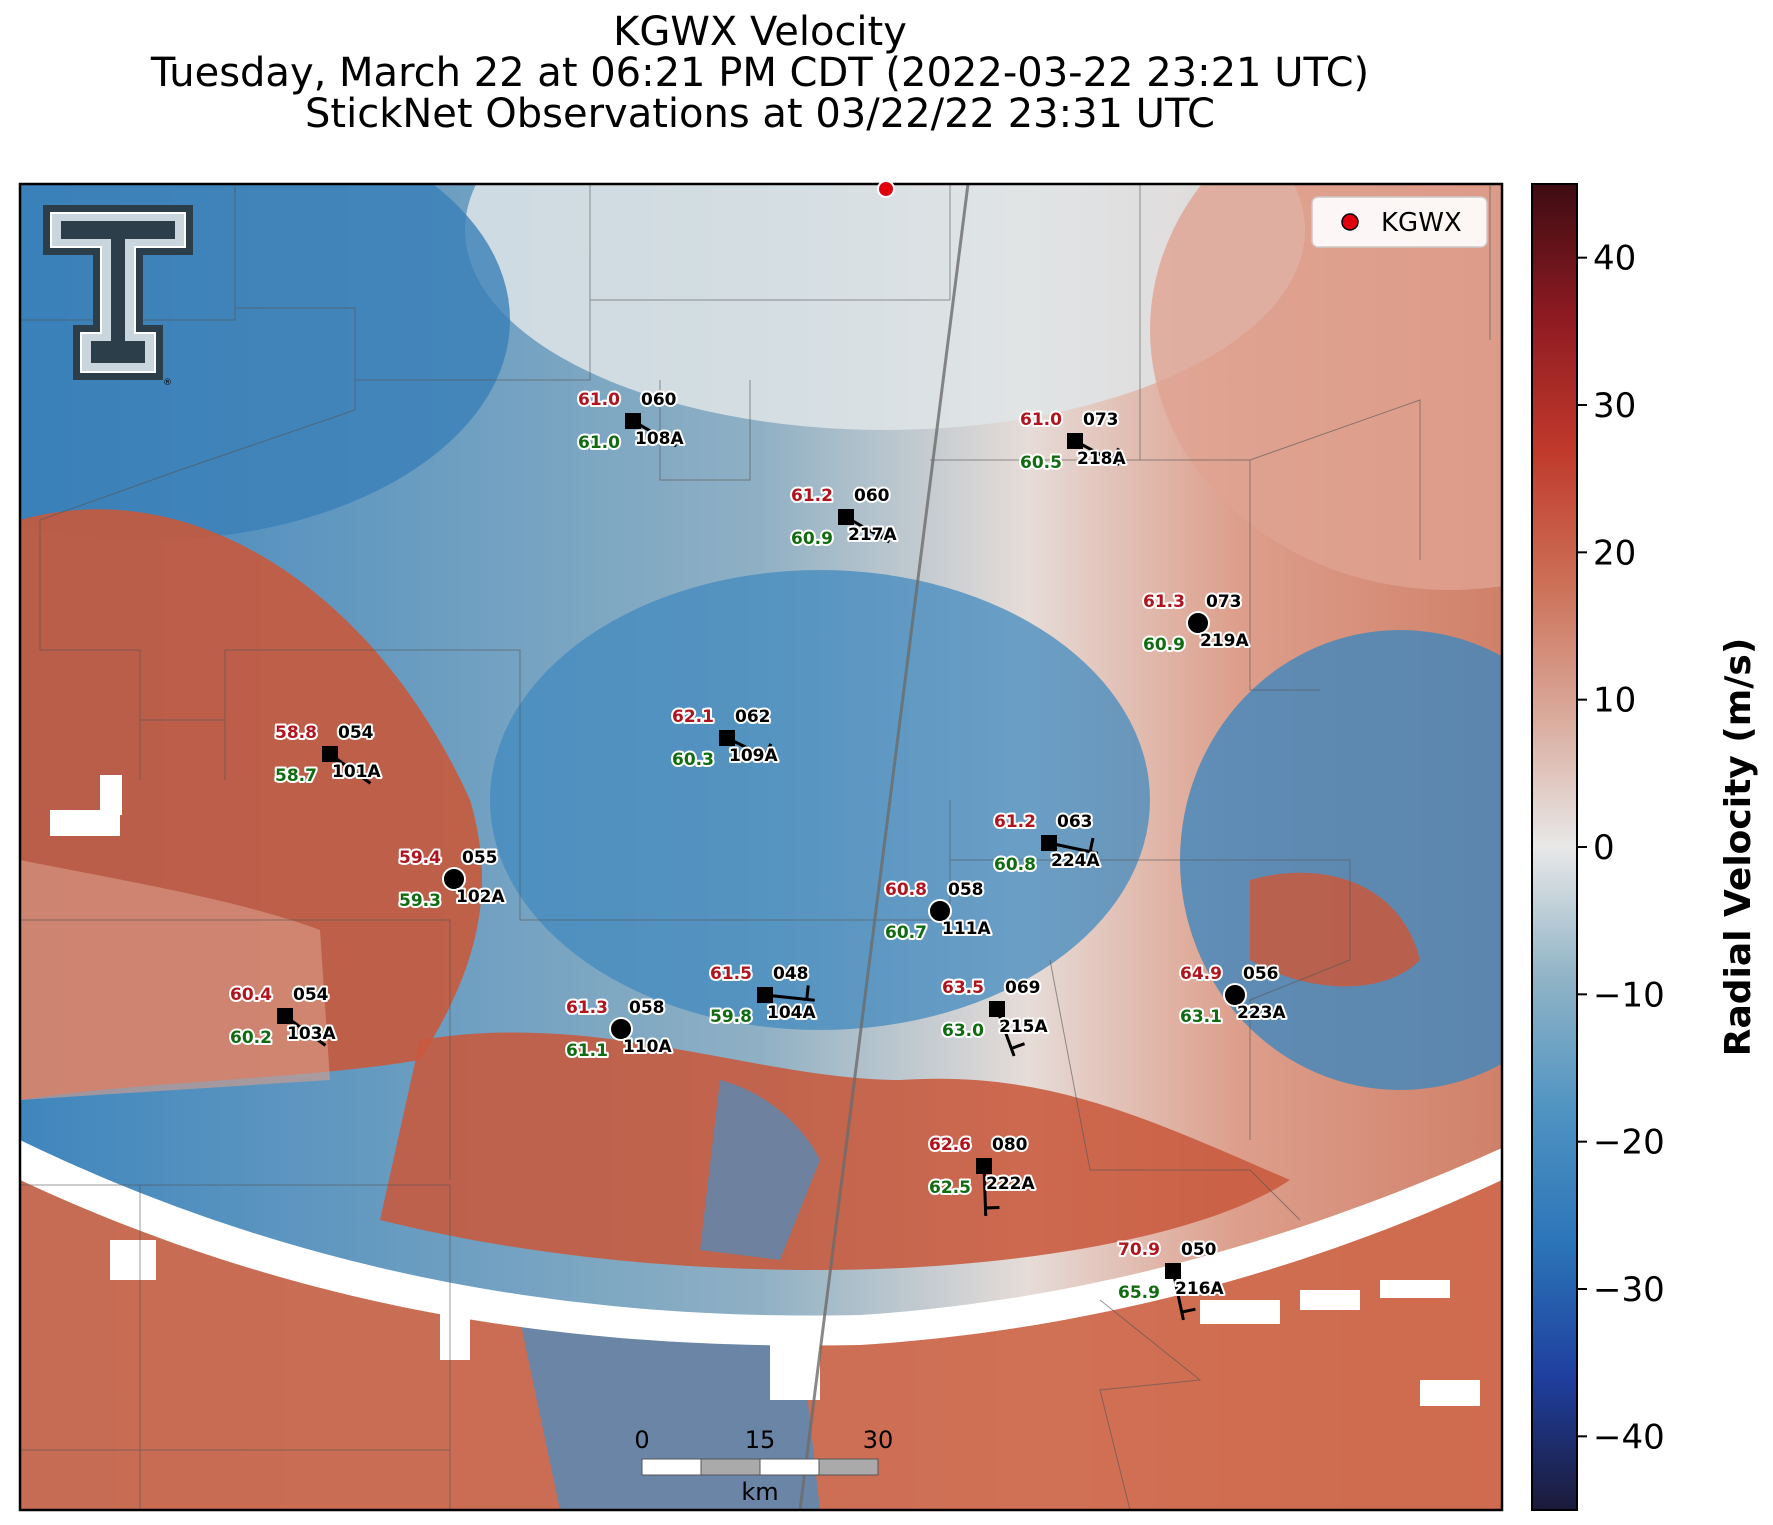  I want to click on station-id: 101A, so click(356, 772).